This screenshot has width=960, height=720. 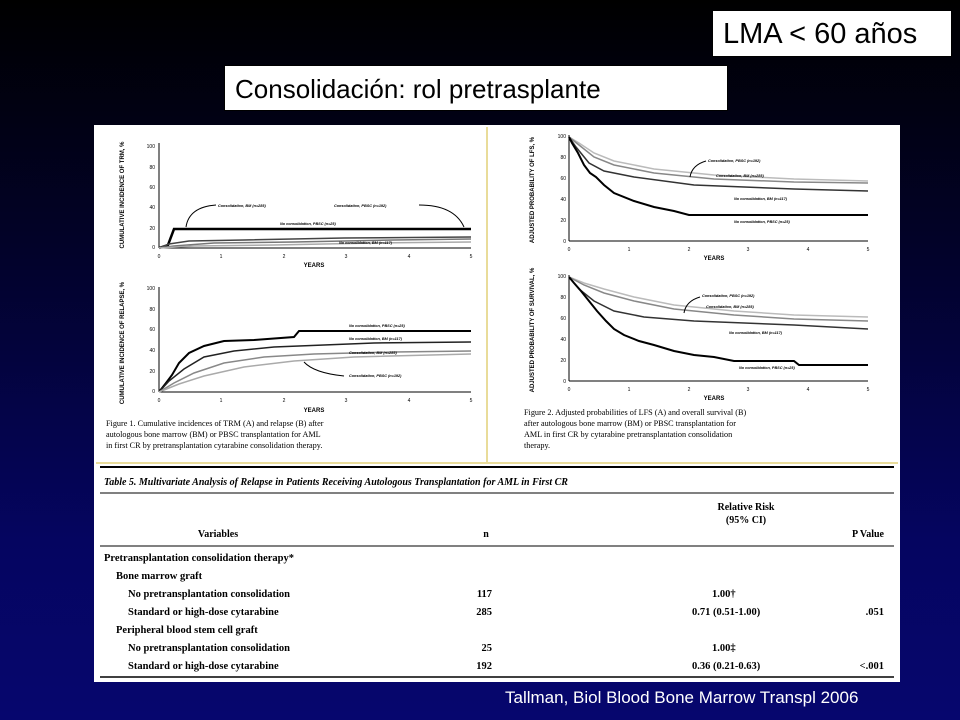 I want to click on fig2a-curve-no-cons-pbsc, so click(x=718, y=176).